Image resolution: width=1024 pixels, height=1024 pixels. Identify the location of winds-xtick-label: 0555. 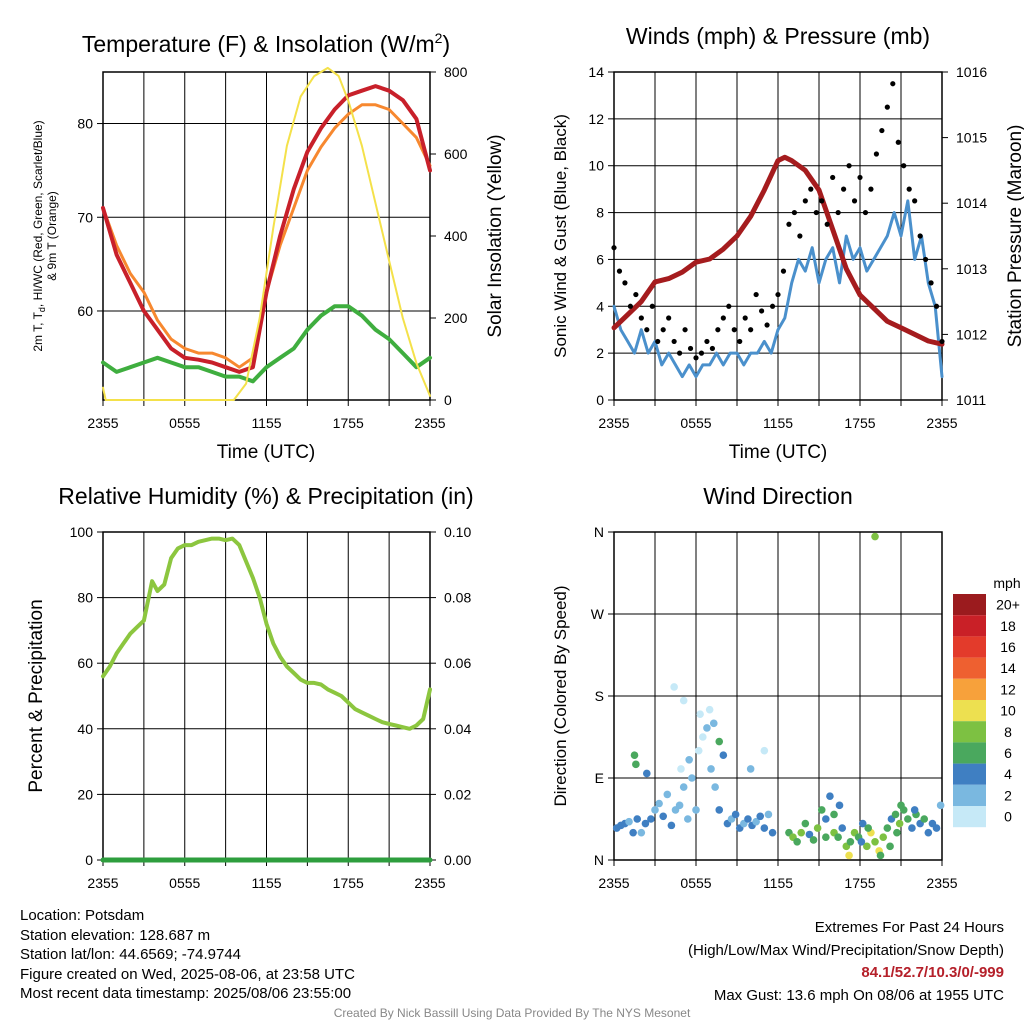
(695, 423).